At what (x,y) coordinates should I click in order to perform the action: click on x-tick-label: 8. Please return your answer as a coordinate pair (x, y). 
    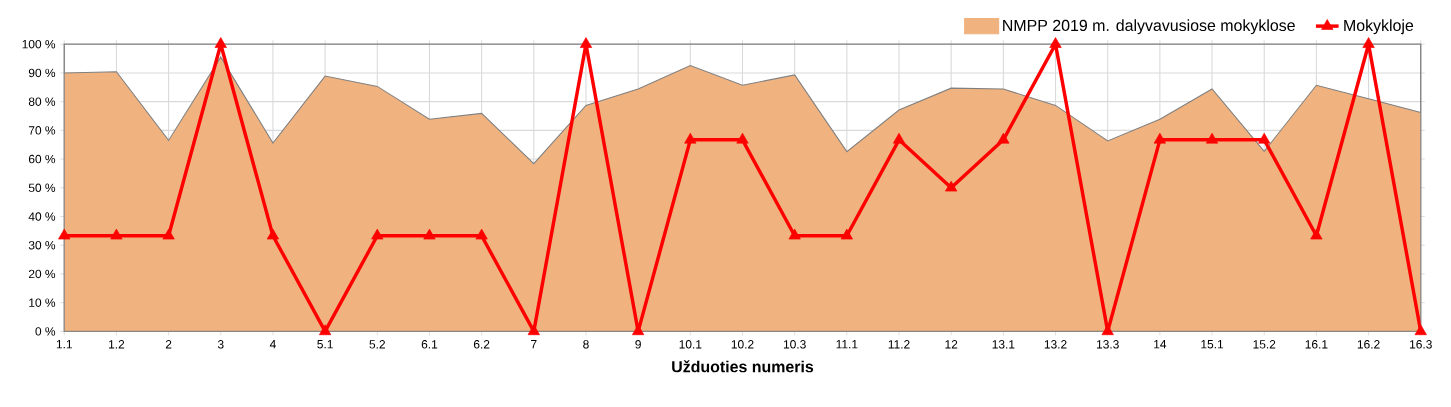
    Looking at the image, I should click on (586, 344).